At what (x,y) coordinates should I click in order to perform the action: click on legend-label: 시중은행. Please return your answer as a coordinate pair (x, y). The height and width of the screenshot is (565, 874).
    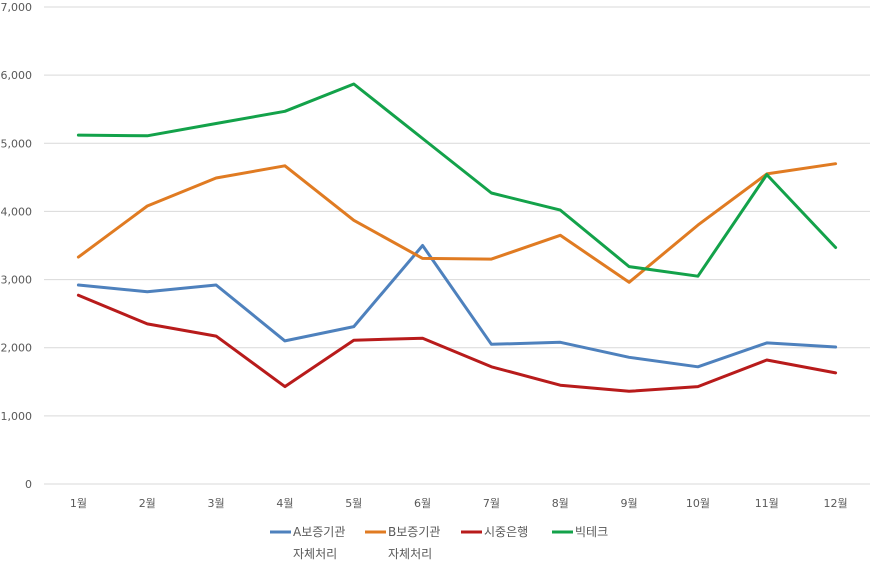
    Looking at the image, I should click on (506, 531).